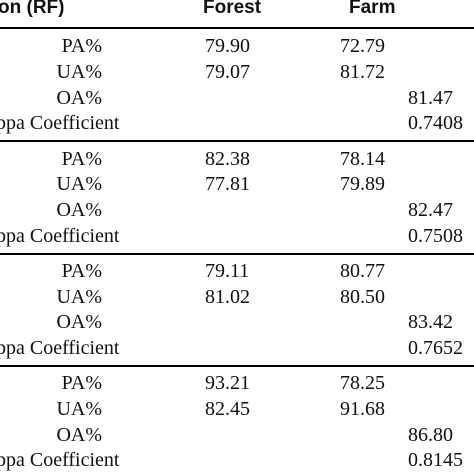 Image resolution: width=474 pixels, height=474 pixels. I want to click on overall-value: 0.7508, so click(435, 236).